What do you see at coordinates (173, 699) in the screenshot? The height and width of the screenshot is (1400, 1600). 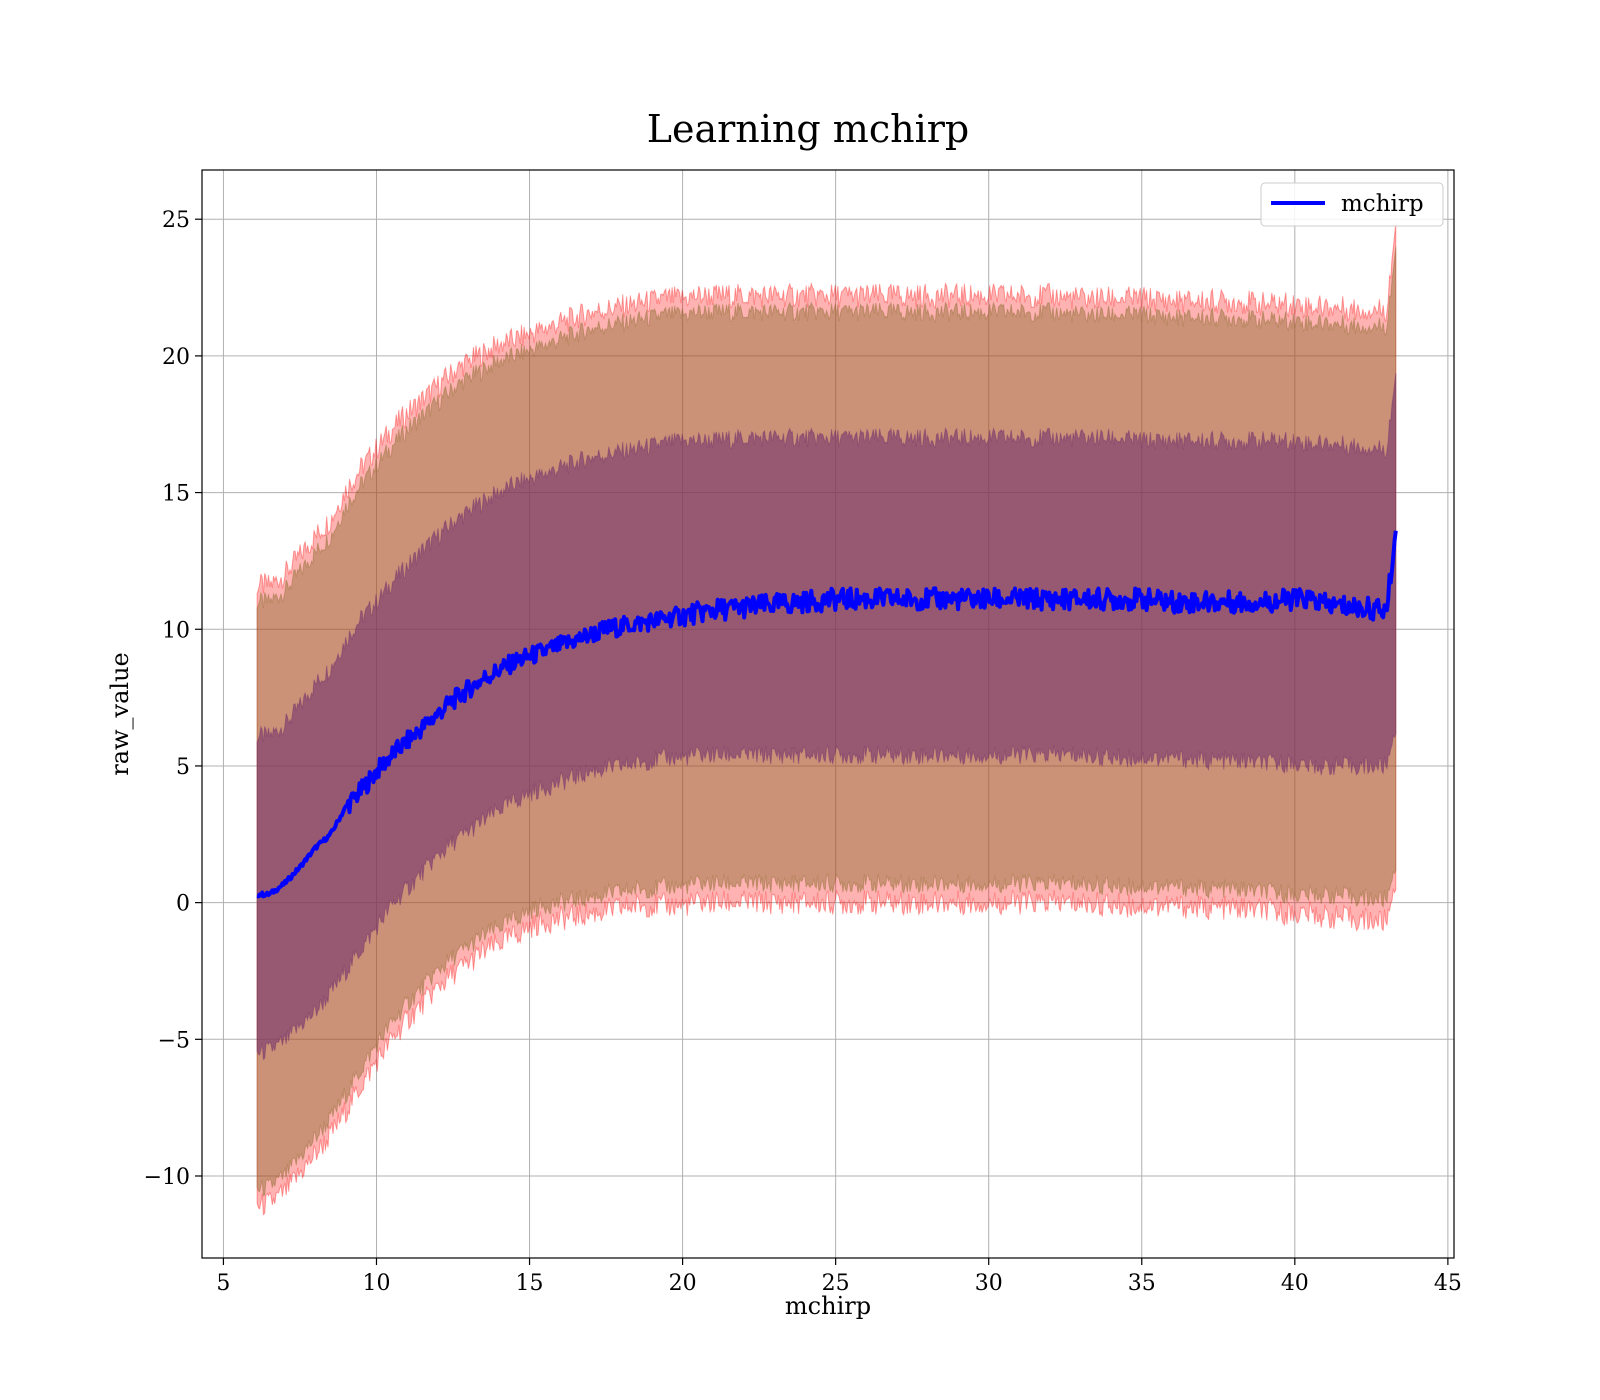 I see `y-axis-ticks: −10 −5 0 5 10 15 20 25` at bounding box center [173, 699].